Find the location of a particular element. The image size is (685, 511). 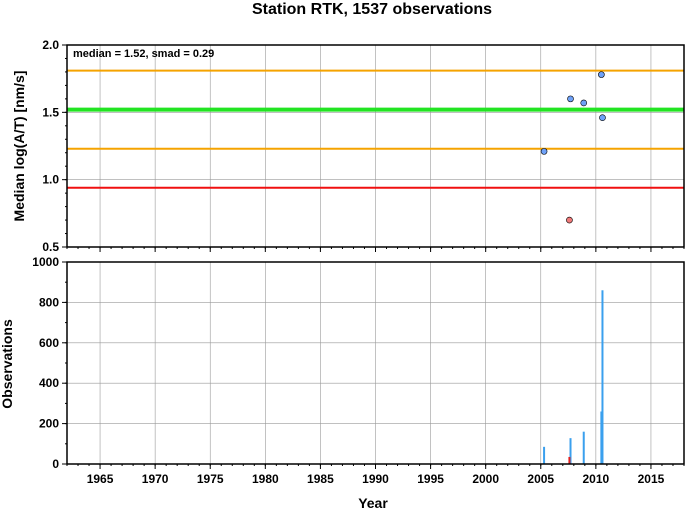

top-y-axis-label: Median log(A/T) [nm/s] is located at coordinates (19, 146).